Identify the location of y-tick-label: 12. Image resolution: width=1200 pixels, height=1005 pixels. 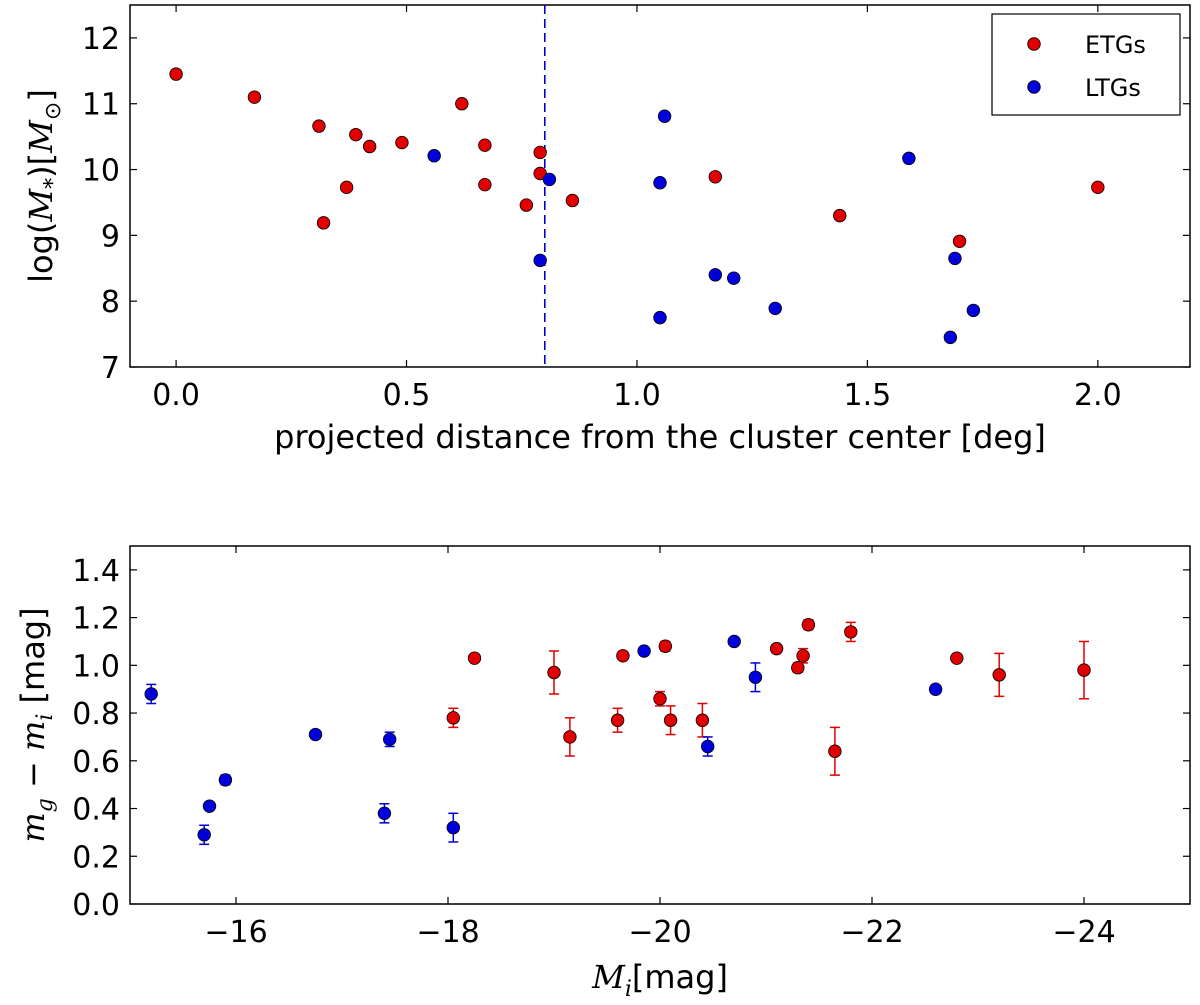
(101, 39).